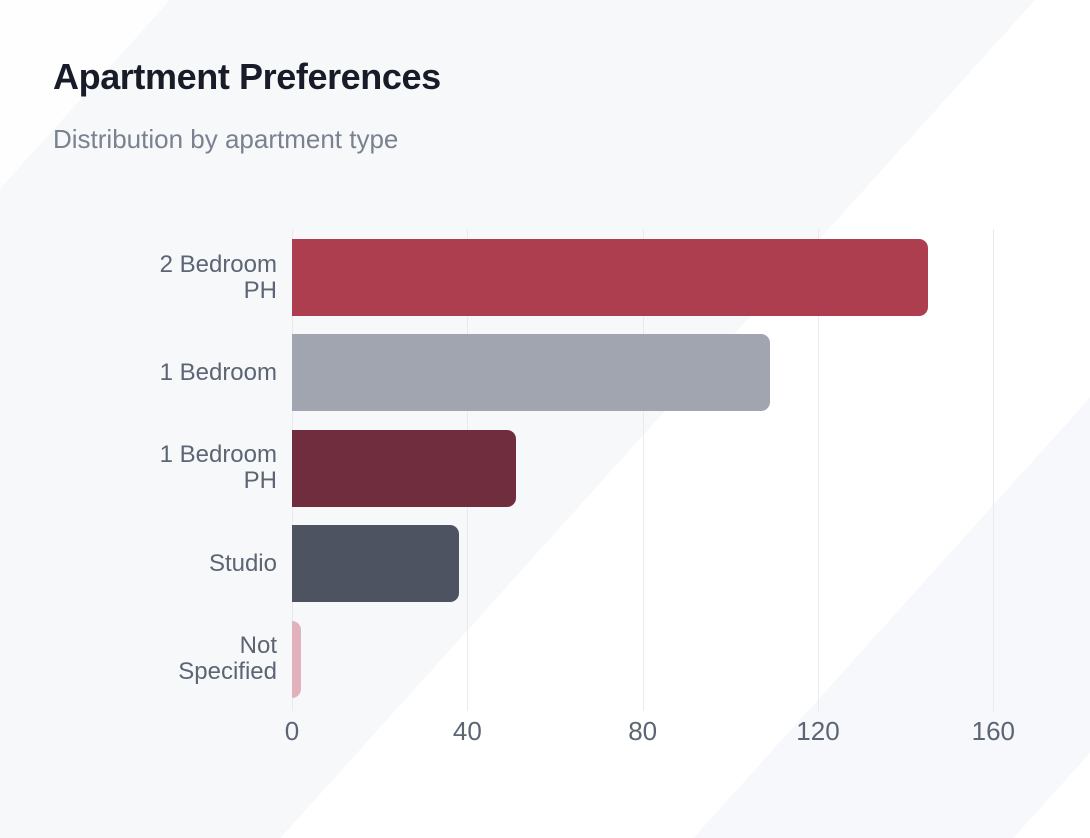 The image size is (1090, 838). I want to click on bar-not-specified, so click(296, 659).